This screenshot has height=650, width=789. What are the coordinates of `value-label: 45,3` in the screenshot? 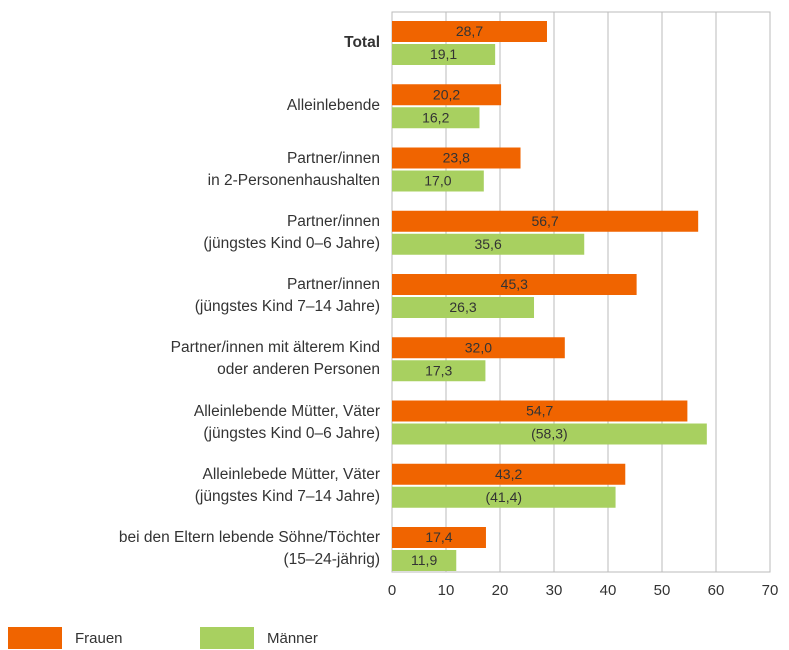 It's located at (514, 284).